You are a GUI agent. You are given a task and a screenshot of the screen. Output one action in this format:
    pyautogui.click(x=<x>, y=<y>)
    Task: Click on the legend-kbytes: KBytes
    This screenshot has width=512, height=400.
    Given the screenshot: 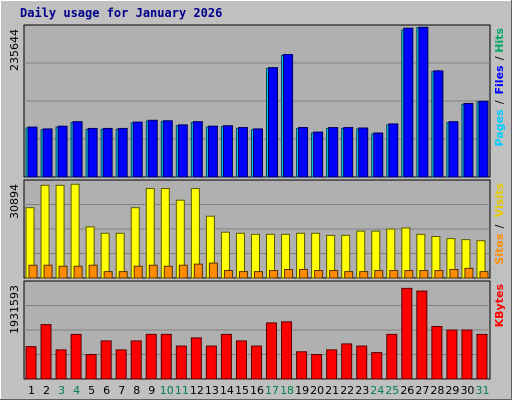 What is the action you would take?
    pyautogui.click(x=499, y=306)
    